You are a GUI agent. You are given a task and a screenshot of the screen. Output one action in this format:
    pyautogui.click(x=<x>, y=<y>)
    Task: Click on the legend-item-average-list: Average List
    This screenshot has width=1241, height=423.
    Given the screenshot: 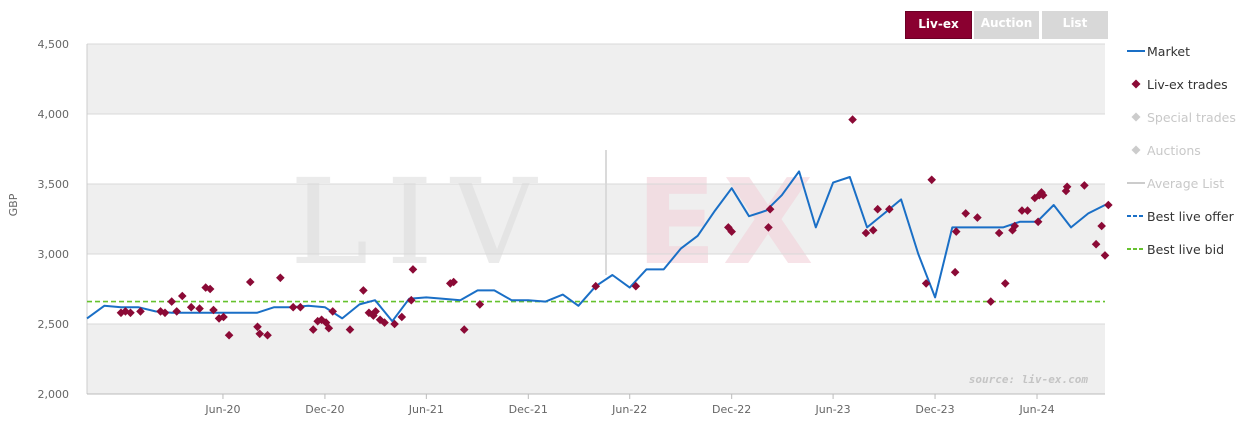 What is the action you would take?
    pyautogui.click(x=1183, y=190)
    